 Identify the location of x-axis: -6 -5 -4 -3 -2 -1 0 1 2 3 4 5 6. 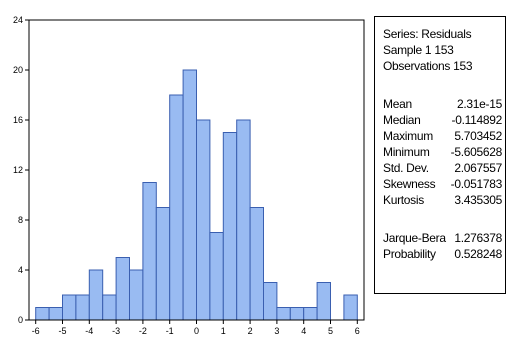
(196, 328).